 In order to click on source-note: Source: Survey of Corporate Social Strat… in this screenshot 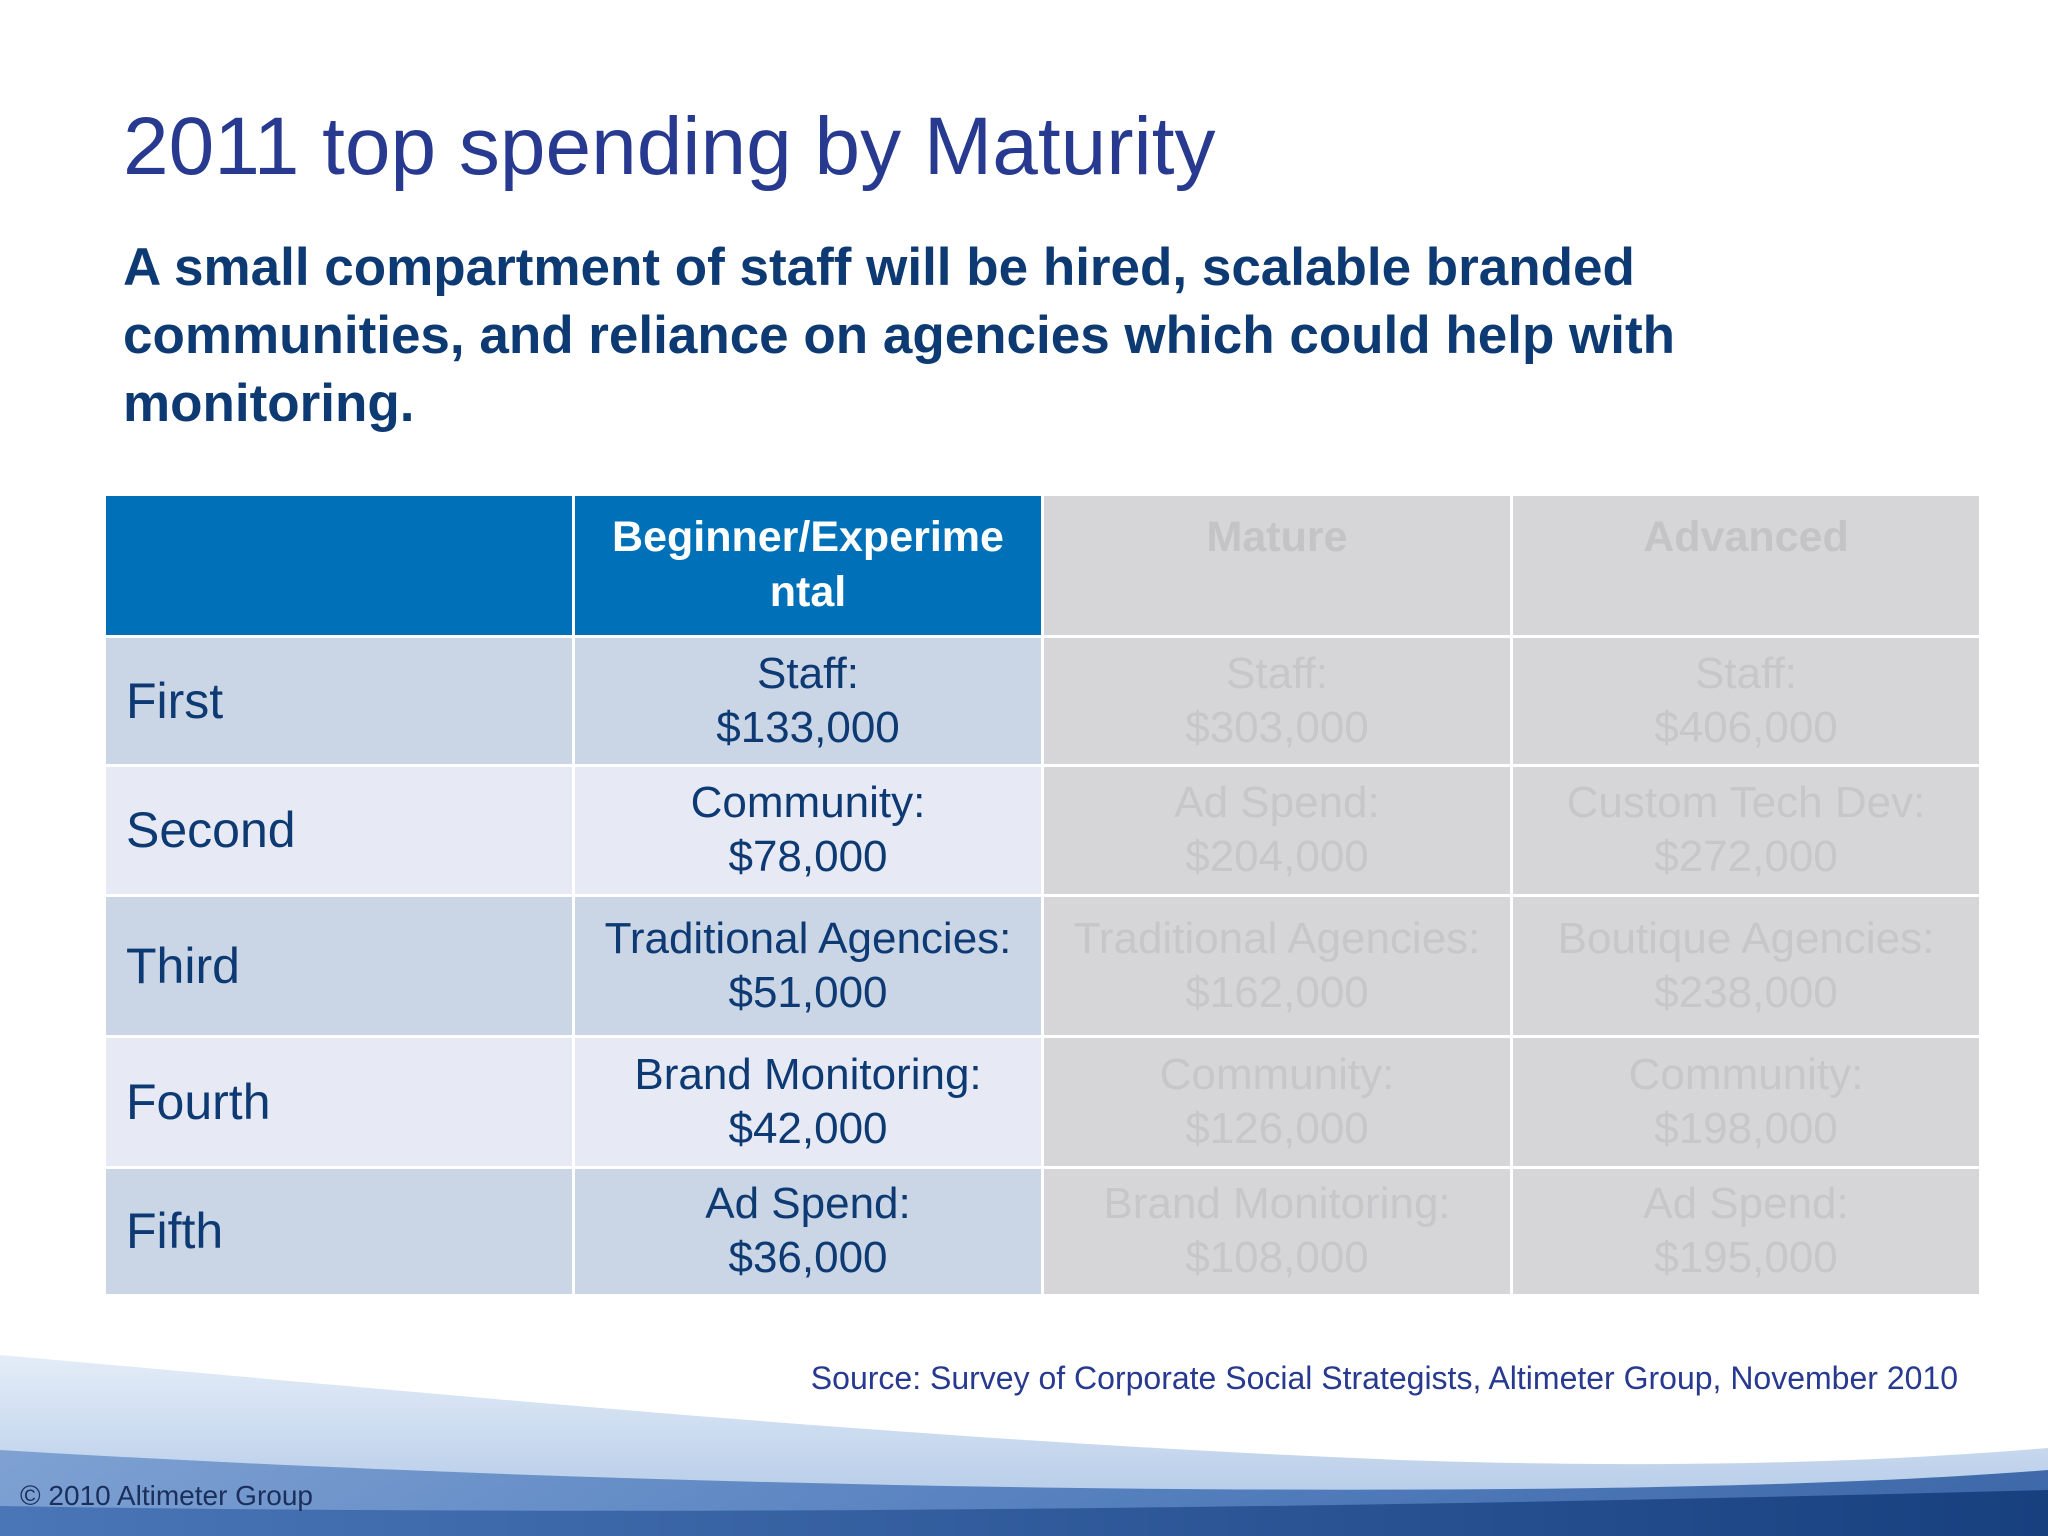, I will do `click(1384, 1378)`.